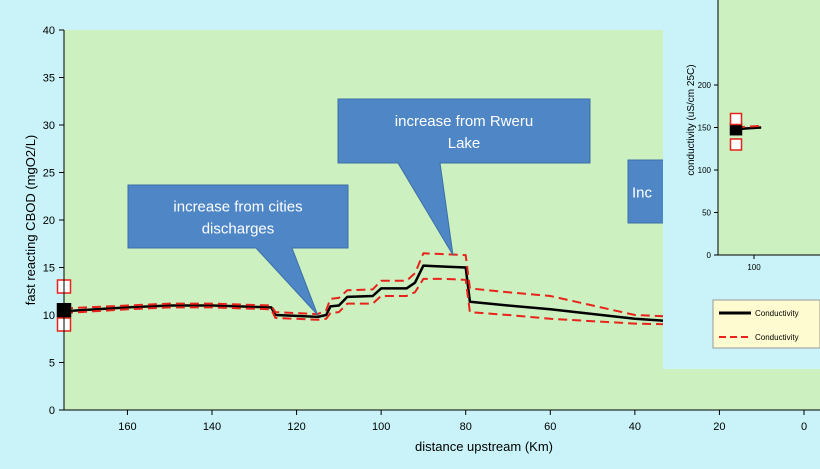 The height and width of the screenshot is (469, 820). Describe the element at coordinates (635, 427) in the screenshot. I see `x-tick-label: 40` at that location.